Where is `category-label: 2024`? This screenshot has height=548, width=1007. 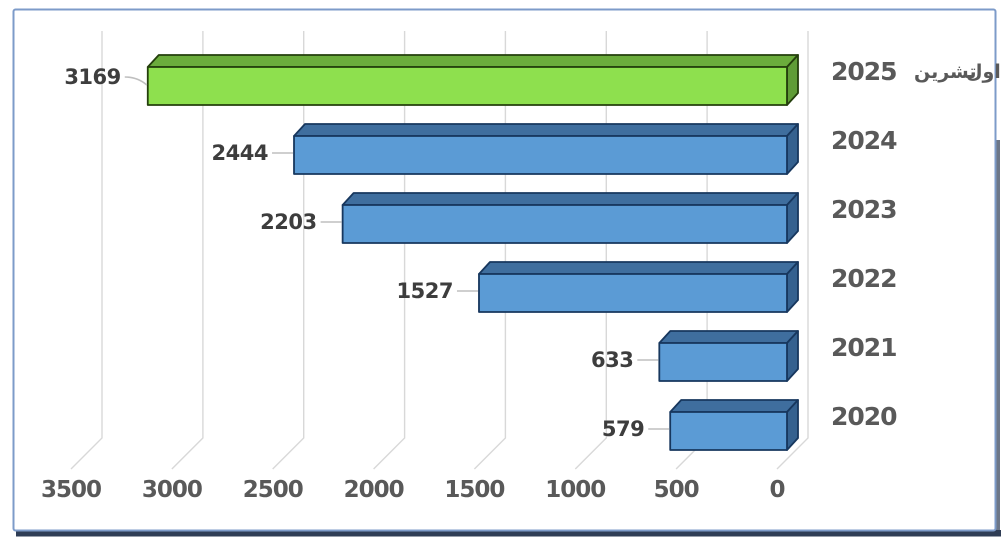 category-label: 2024 is located at coordinates (864, 140).